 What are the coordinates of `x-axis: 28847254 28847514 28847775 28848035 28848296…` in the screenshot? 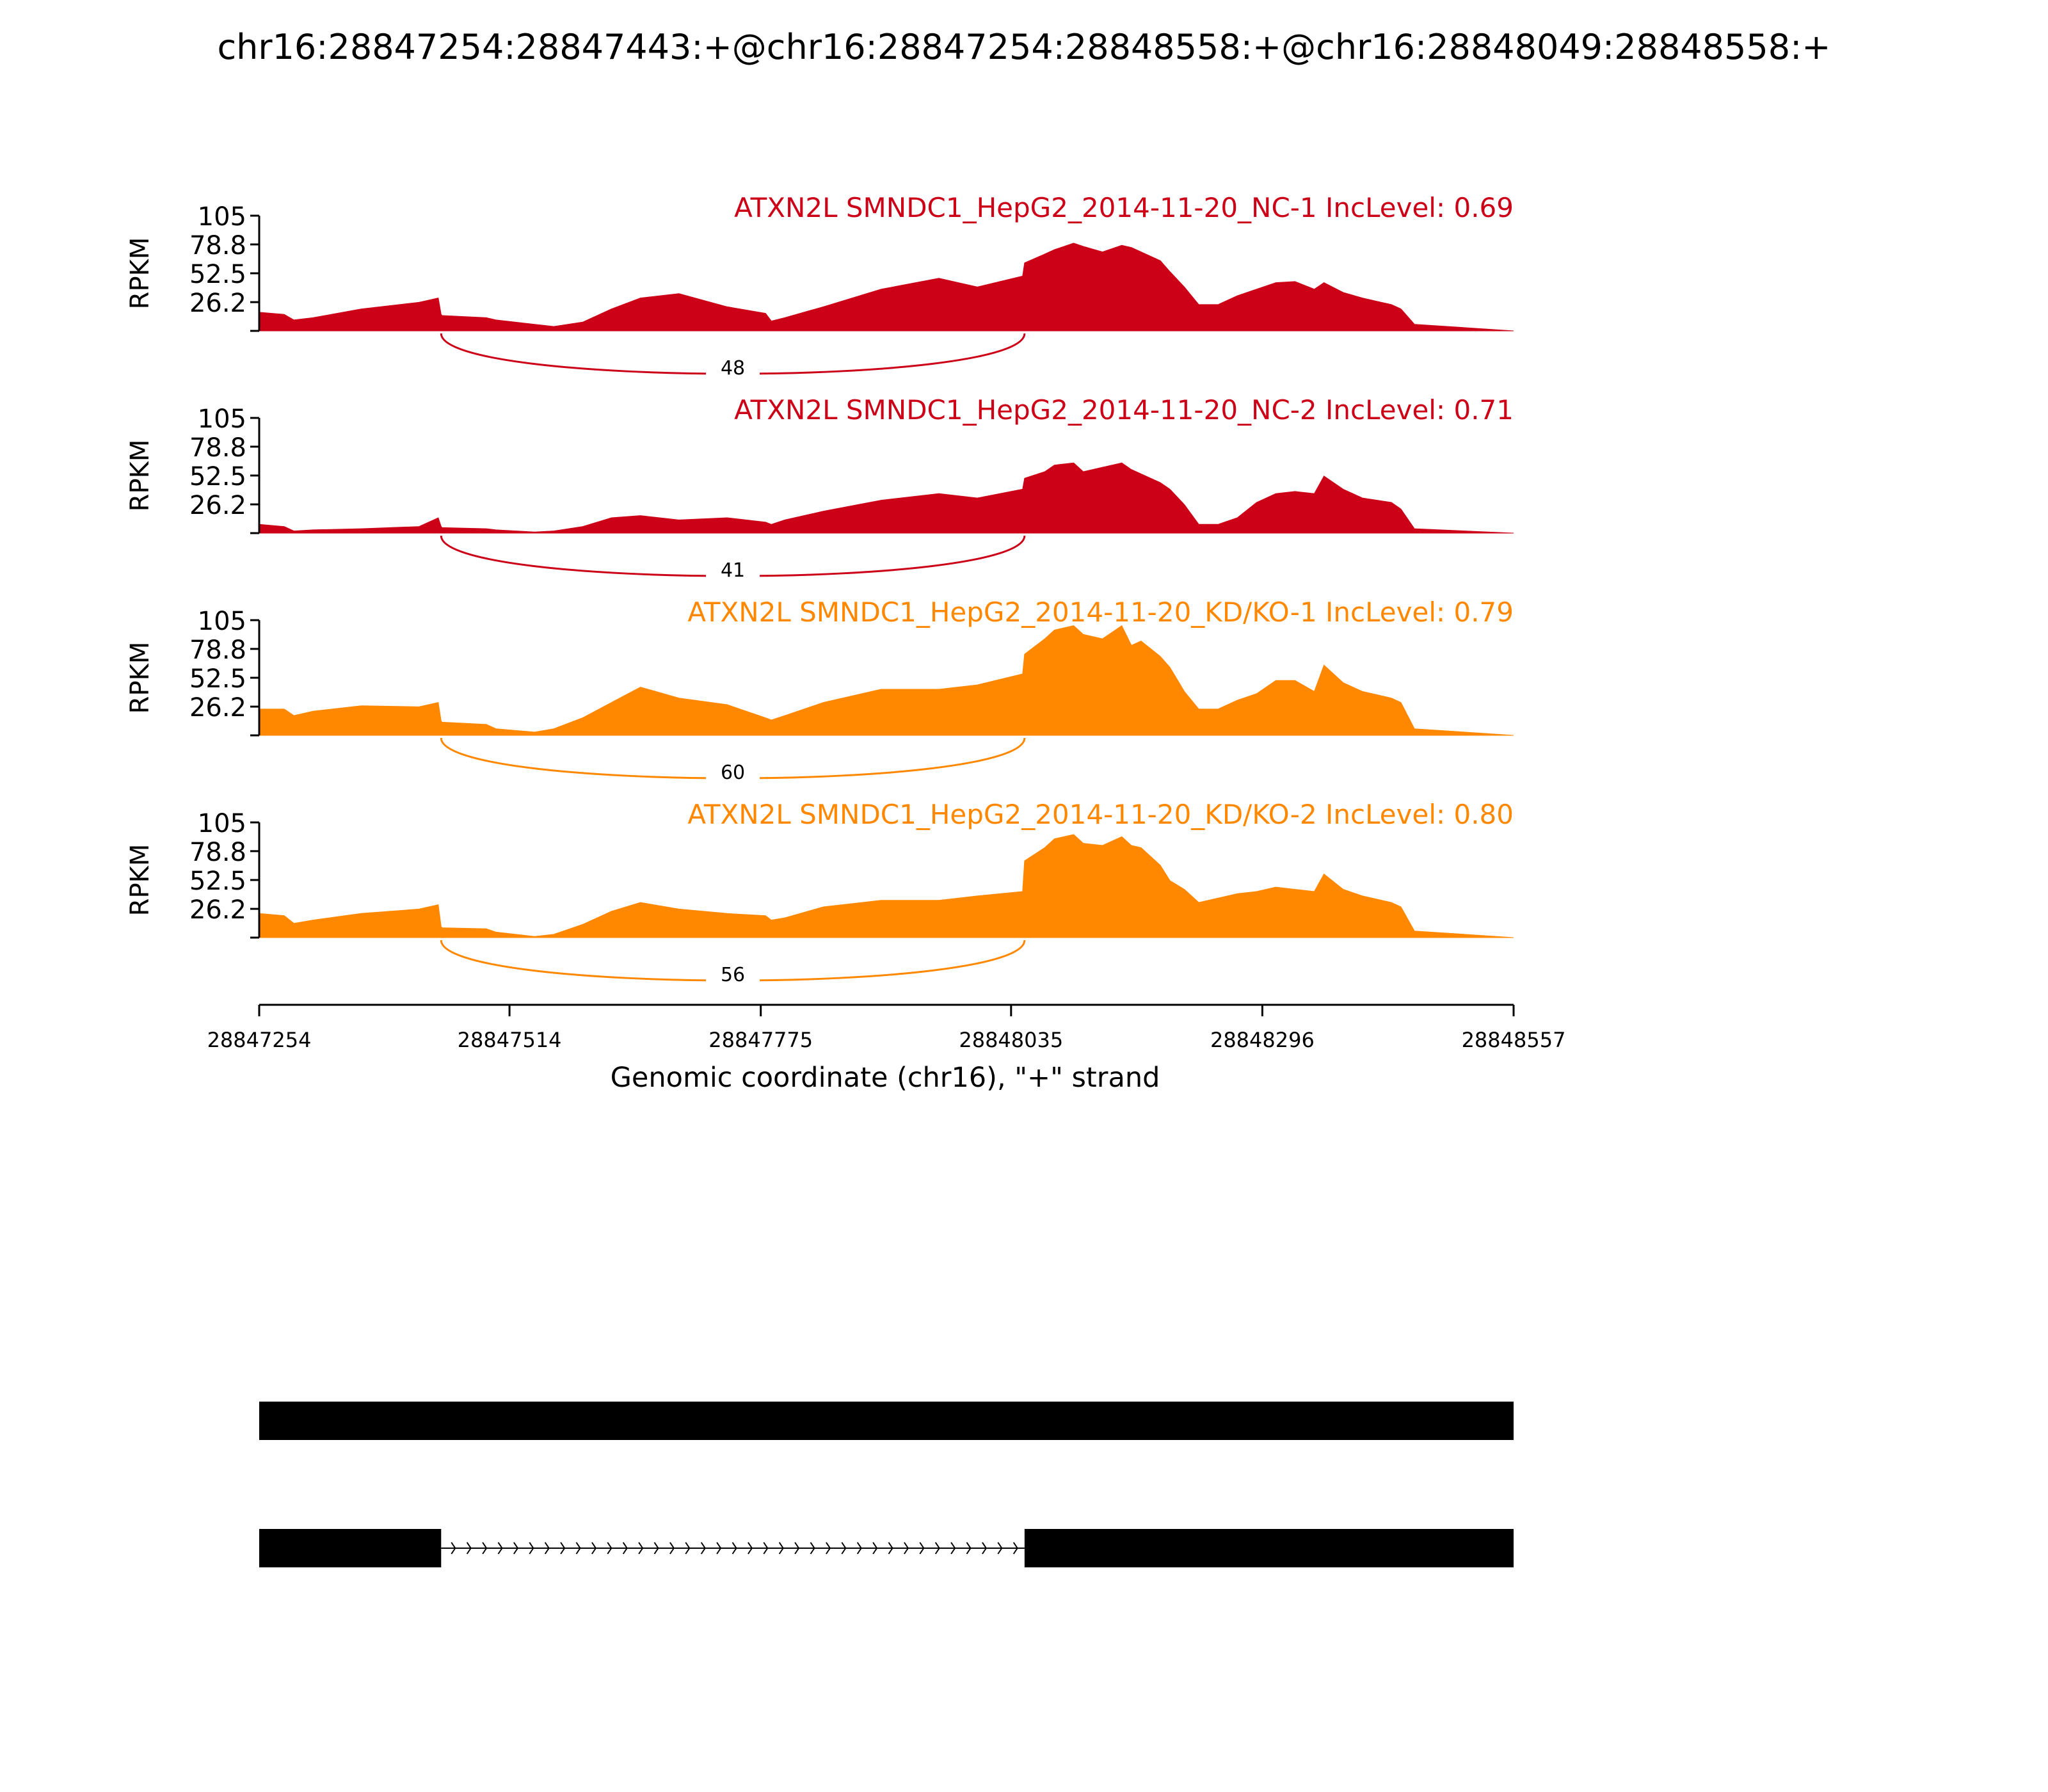 It's located at (886, 1028).